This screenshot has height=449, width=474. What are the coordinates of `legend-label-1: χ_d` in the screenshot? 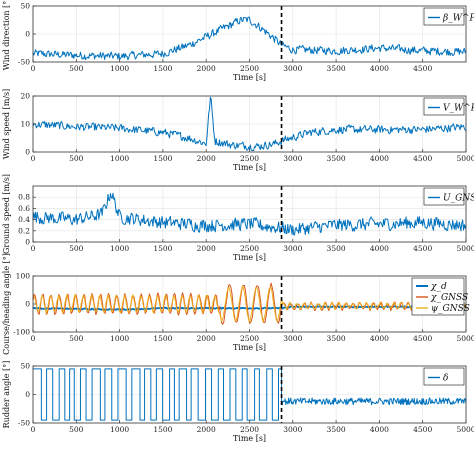 It's located at (438, 287).